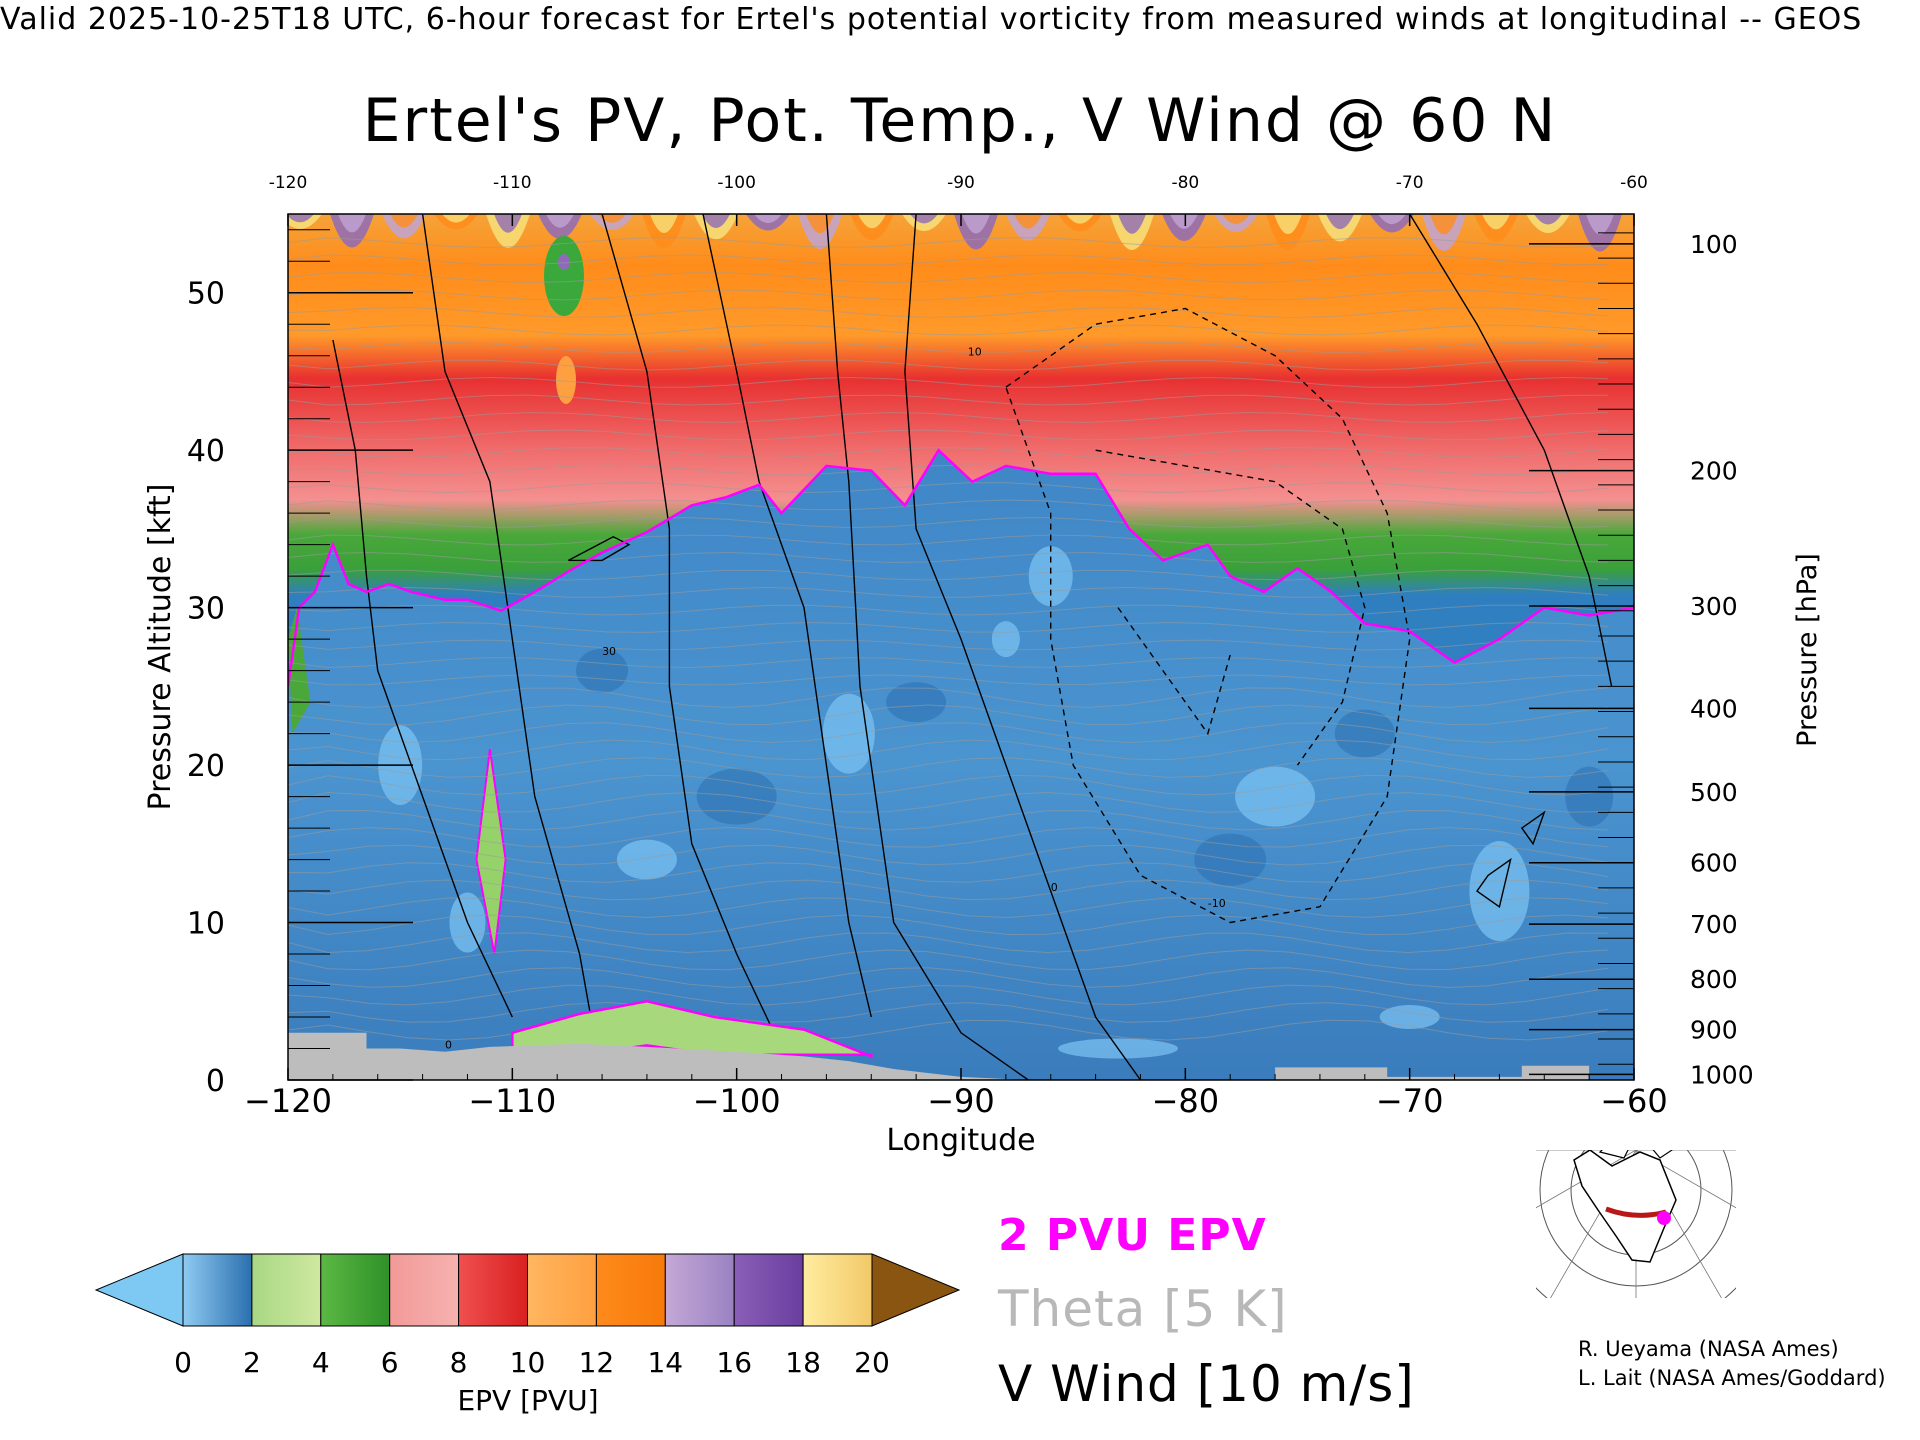 The height and width of the screenshot is (1440, 1920). Describe the element at coordinates (1714, 924) in the screenshot. I see `pressure-tick-label: 700` at that location.